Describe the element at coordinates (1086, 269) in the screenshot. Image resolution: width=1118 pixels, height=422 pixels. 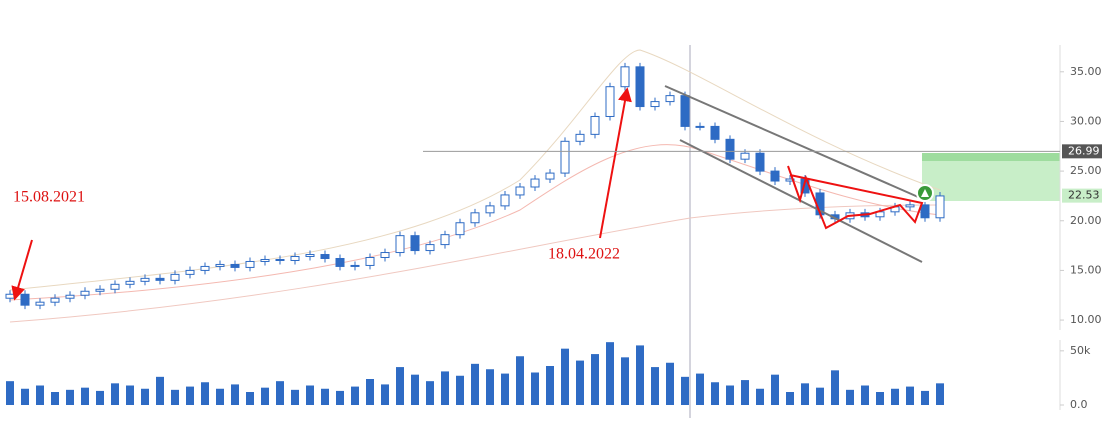
I see `y-tick-label: 15.00` at that location.